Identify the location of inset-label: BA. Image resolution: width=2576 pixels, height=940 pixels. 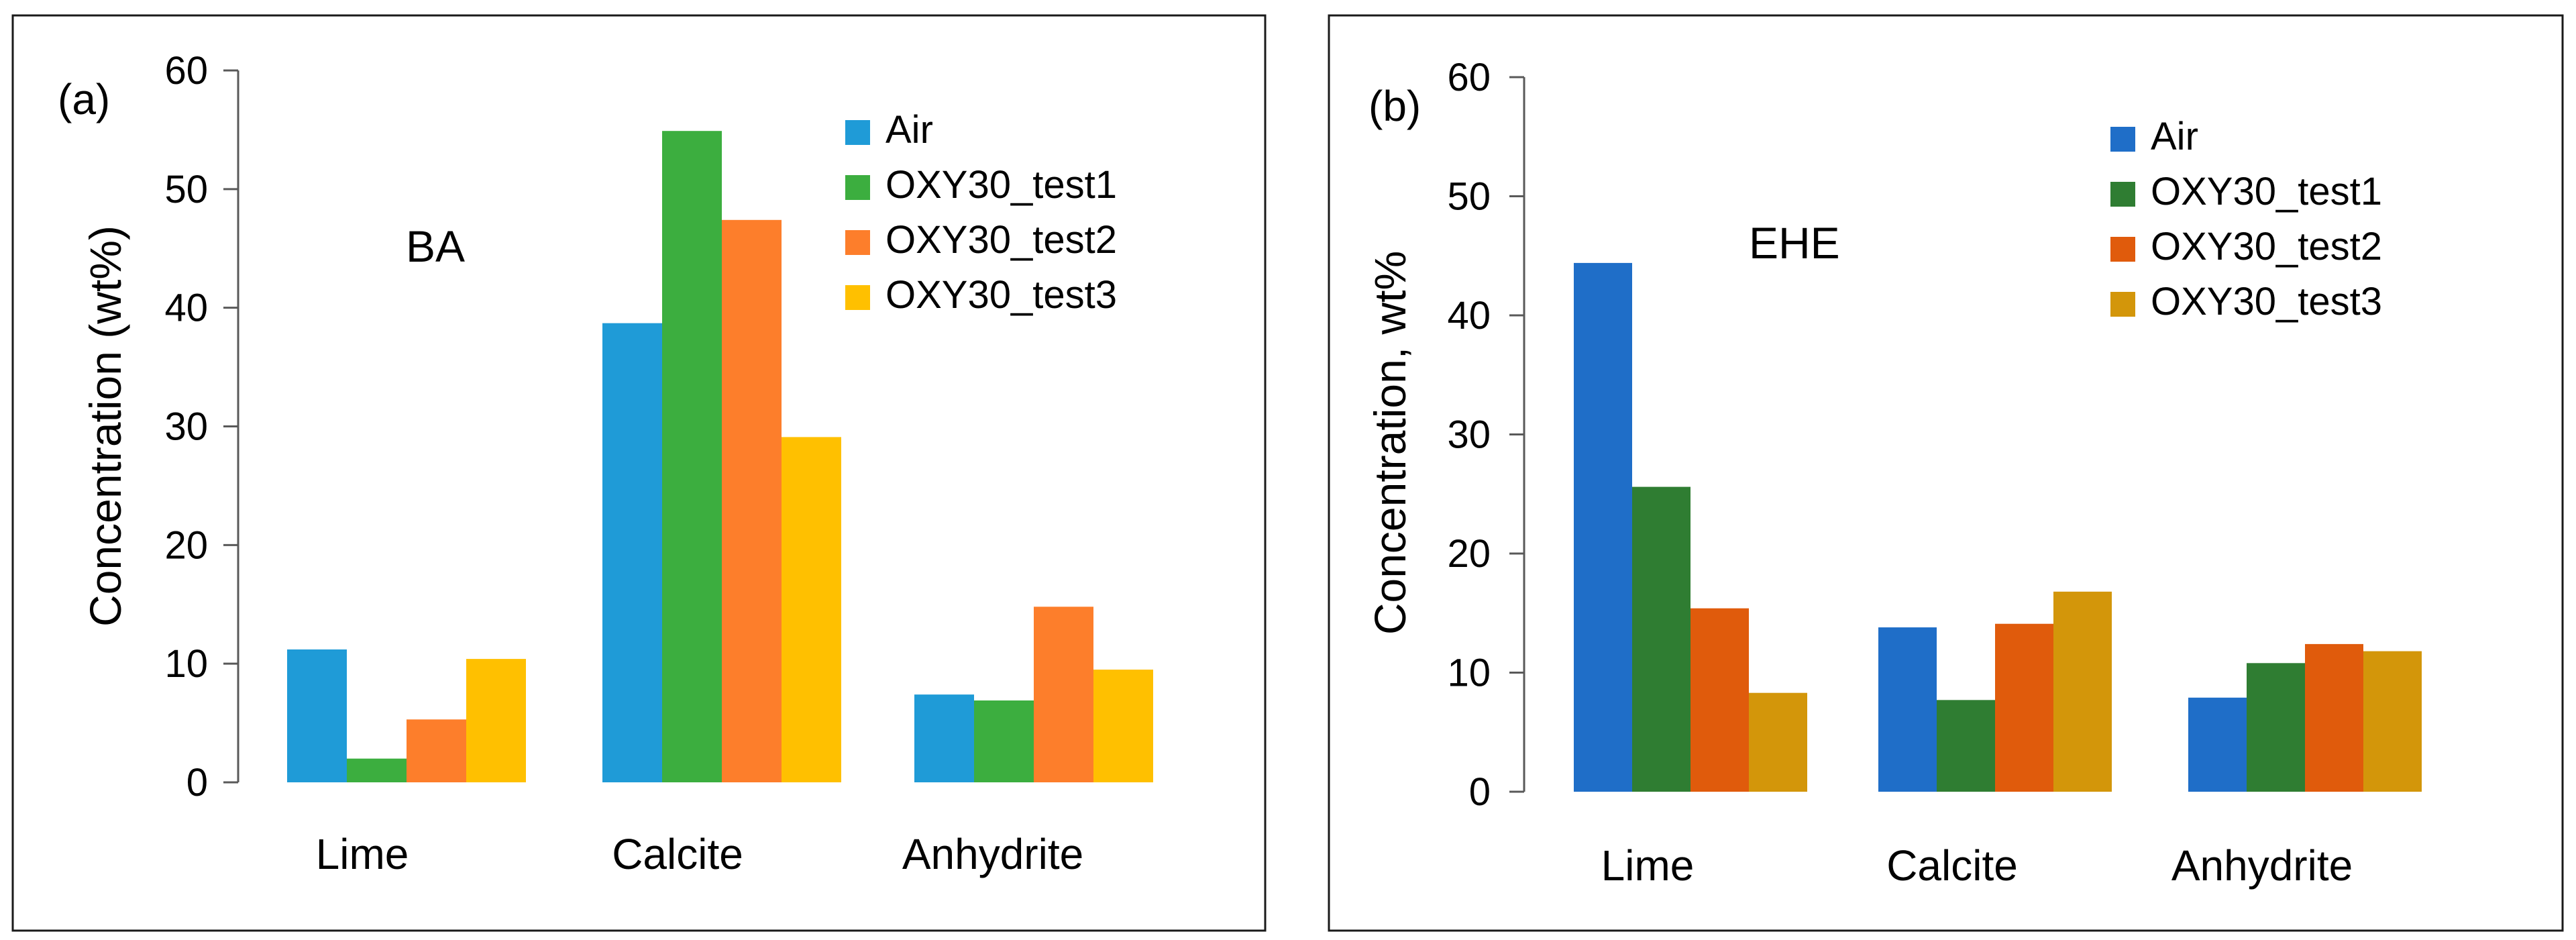
(435, 246).